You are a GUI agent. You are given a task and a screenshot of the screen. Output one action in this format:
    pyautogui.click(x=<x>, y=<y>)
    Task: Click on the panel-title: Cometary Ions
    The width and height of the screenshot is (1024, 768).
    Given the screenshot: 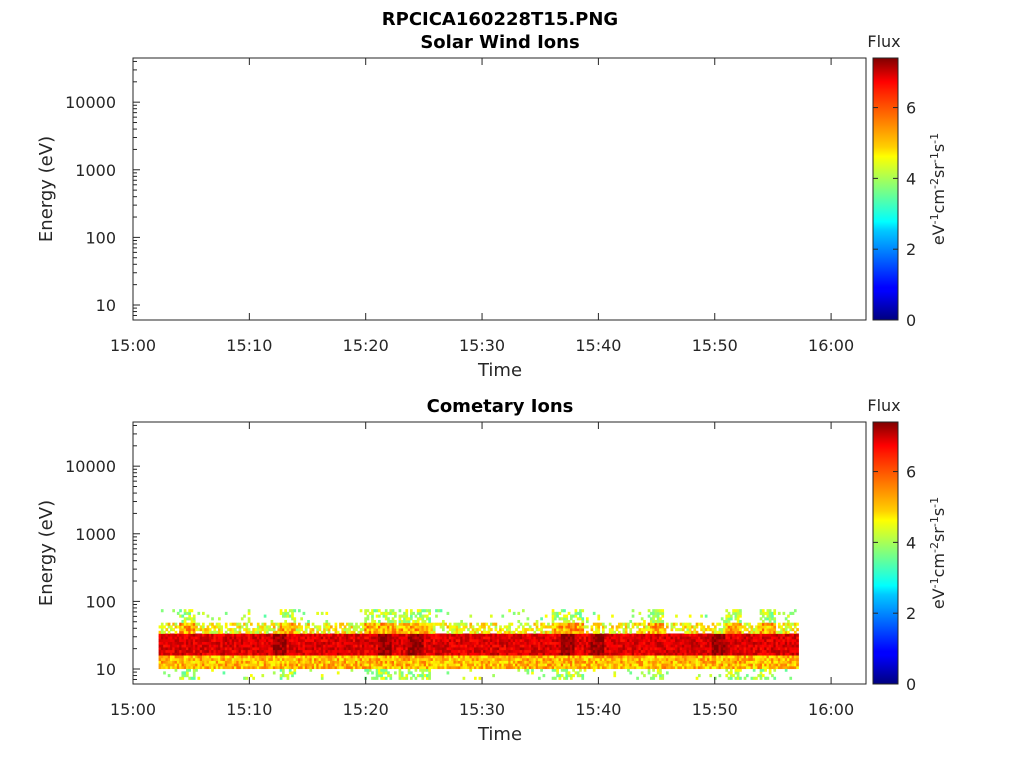 What is the action you would take?
    pyautogui.click(x=500, y=406)
    